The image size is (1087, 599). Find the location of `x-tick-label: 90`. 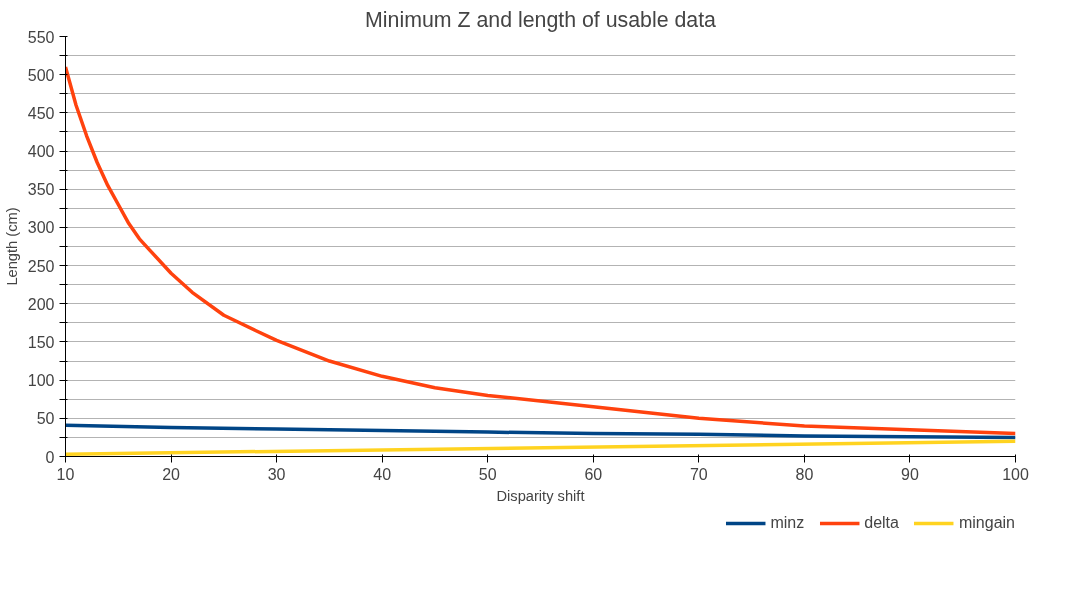

x-tick-label: 90 is located at coordinates (910, 474).